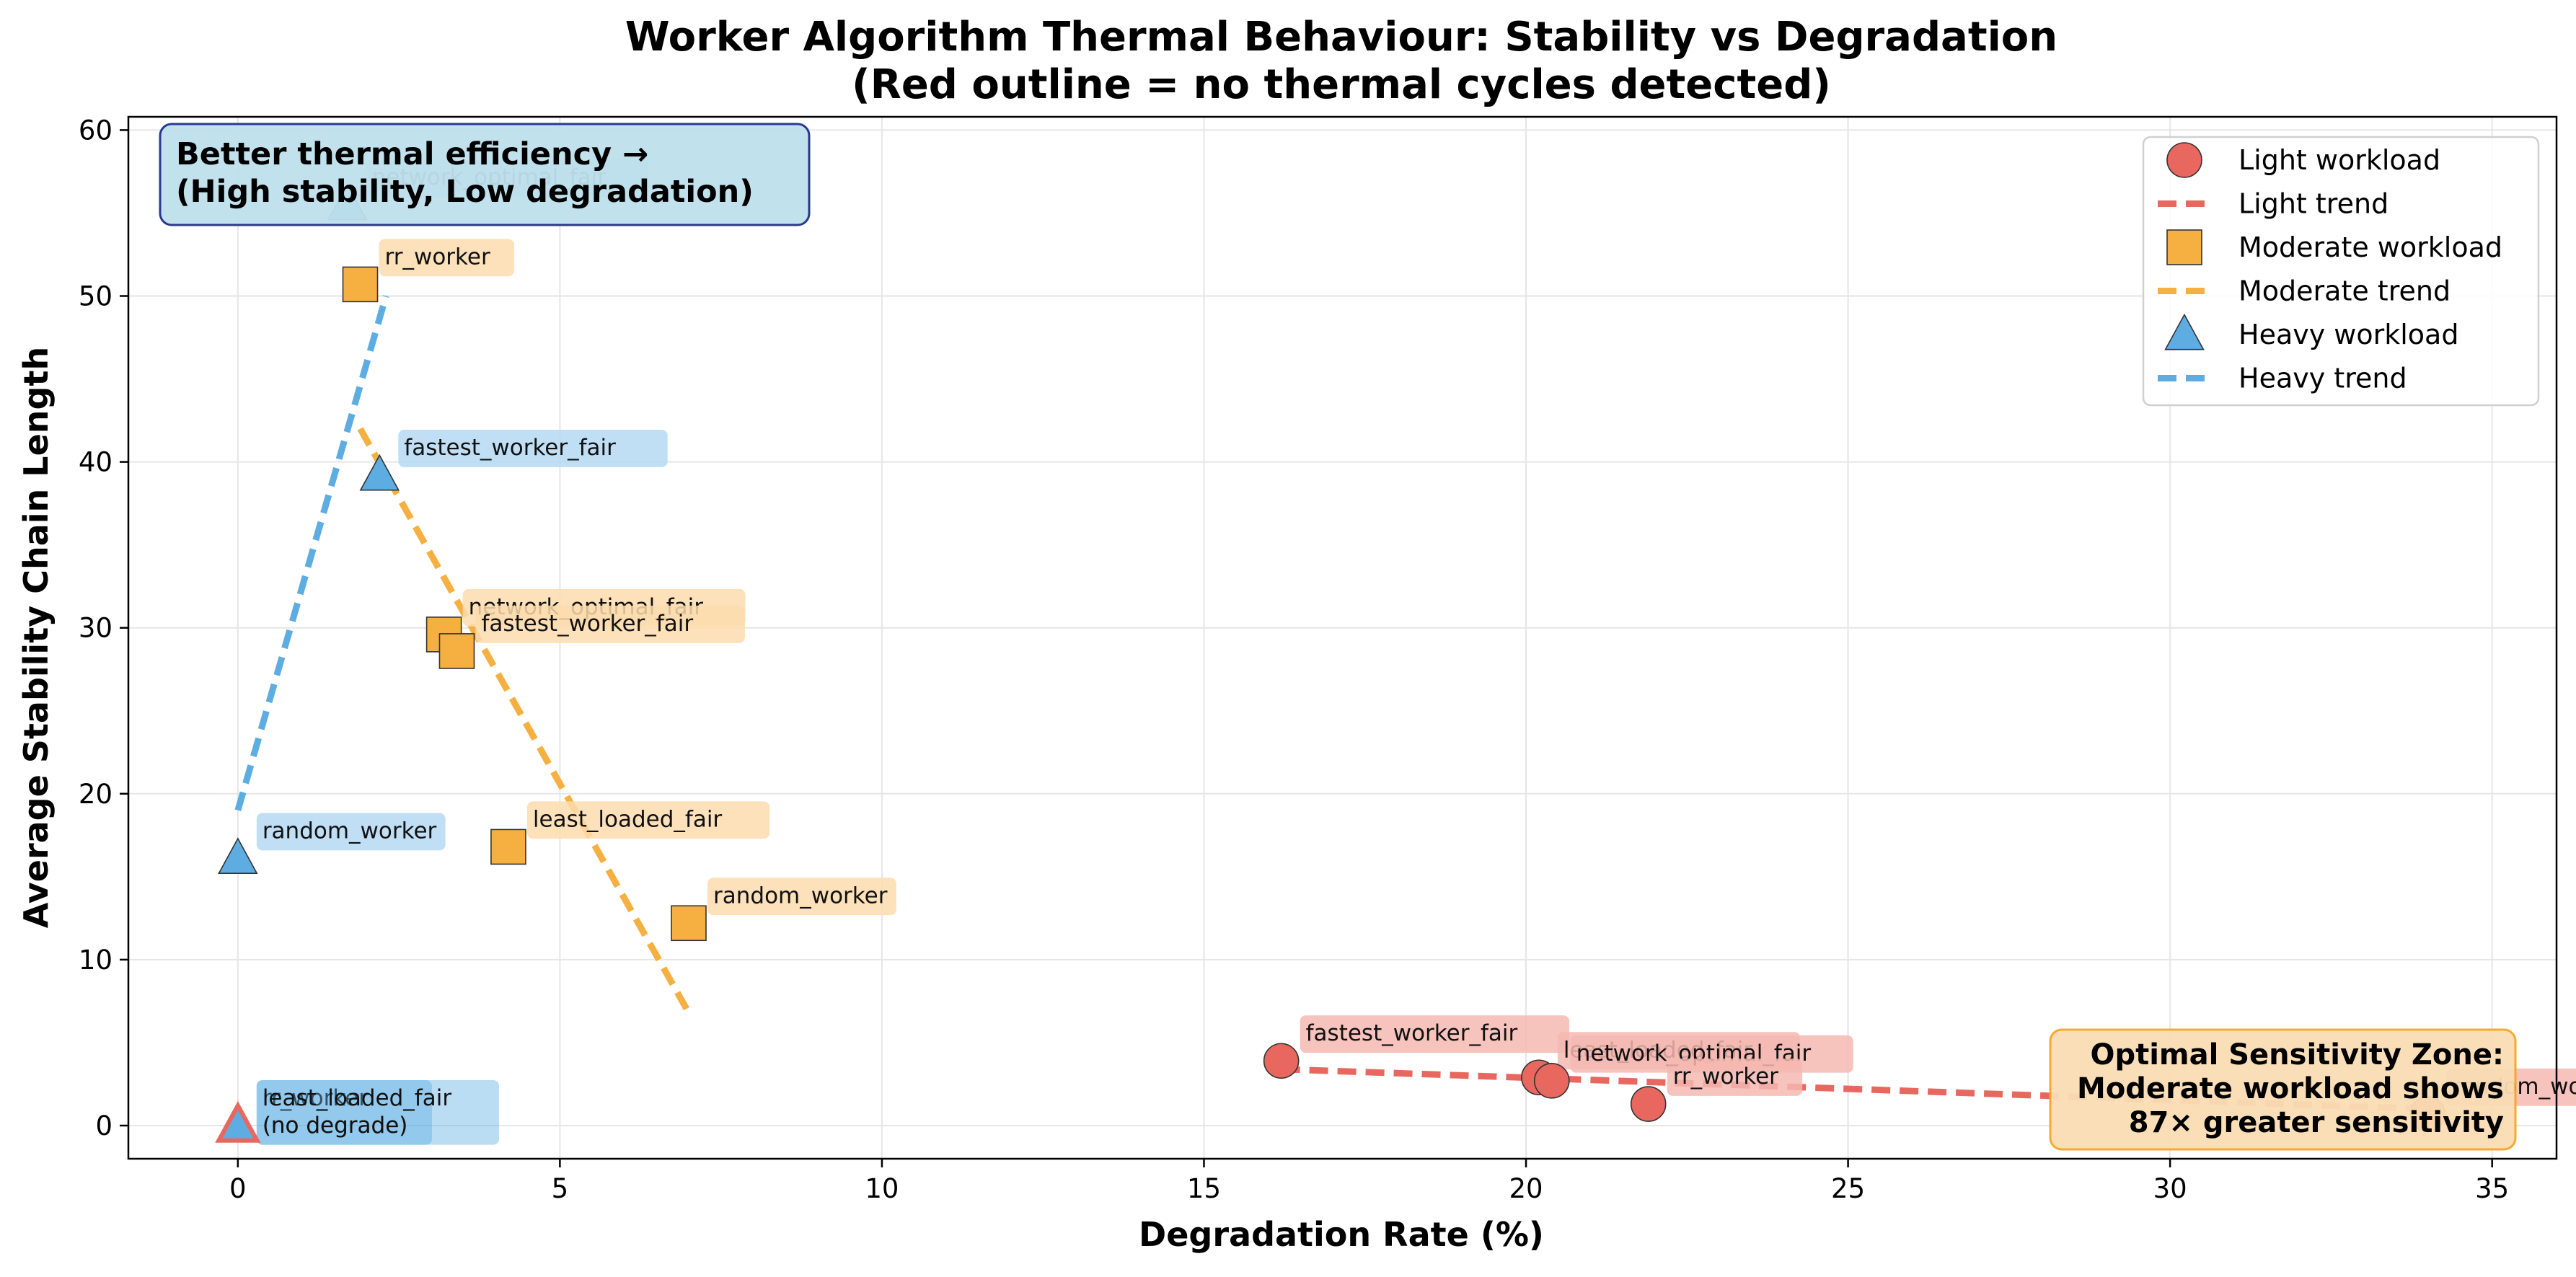  What do you see at coordinates (465, 192) in the screenshot?
I see `annotation-line: (High stability, Low degradation)` at bounding box center [465, 192].